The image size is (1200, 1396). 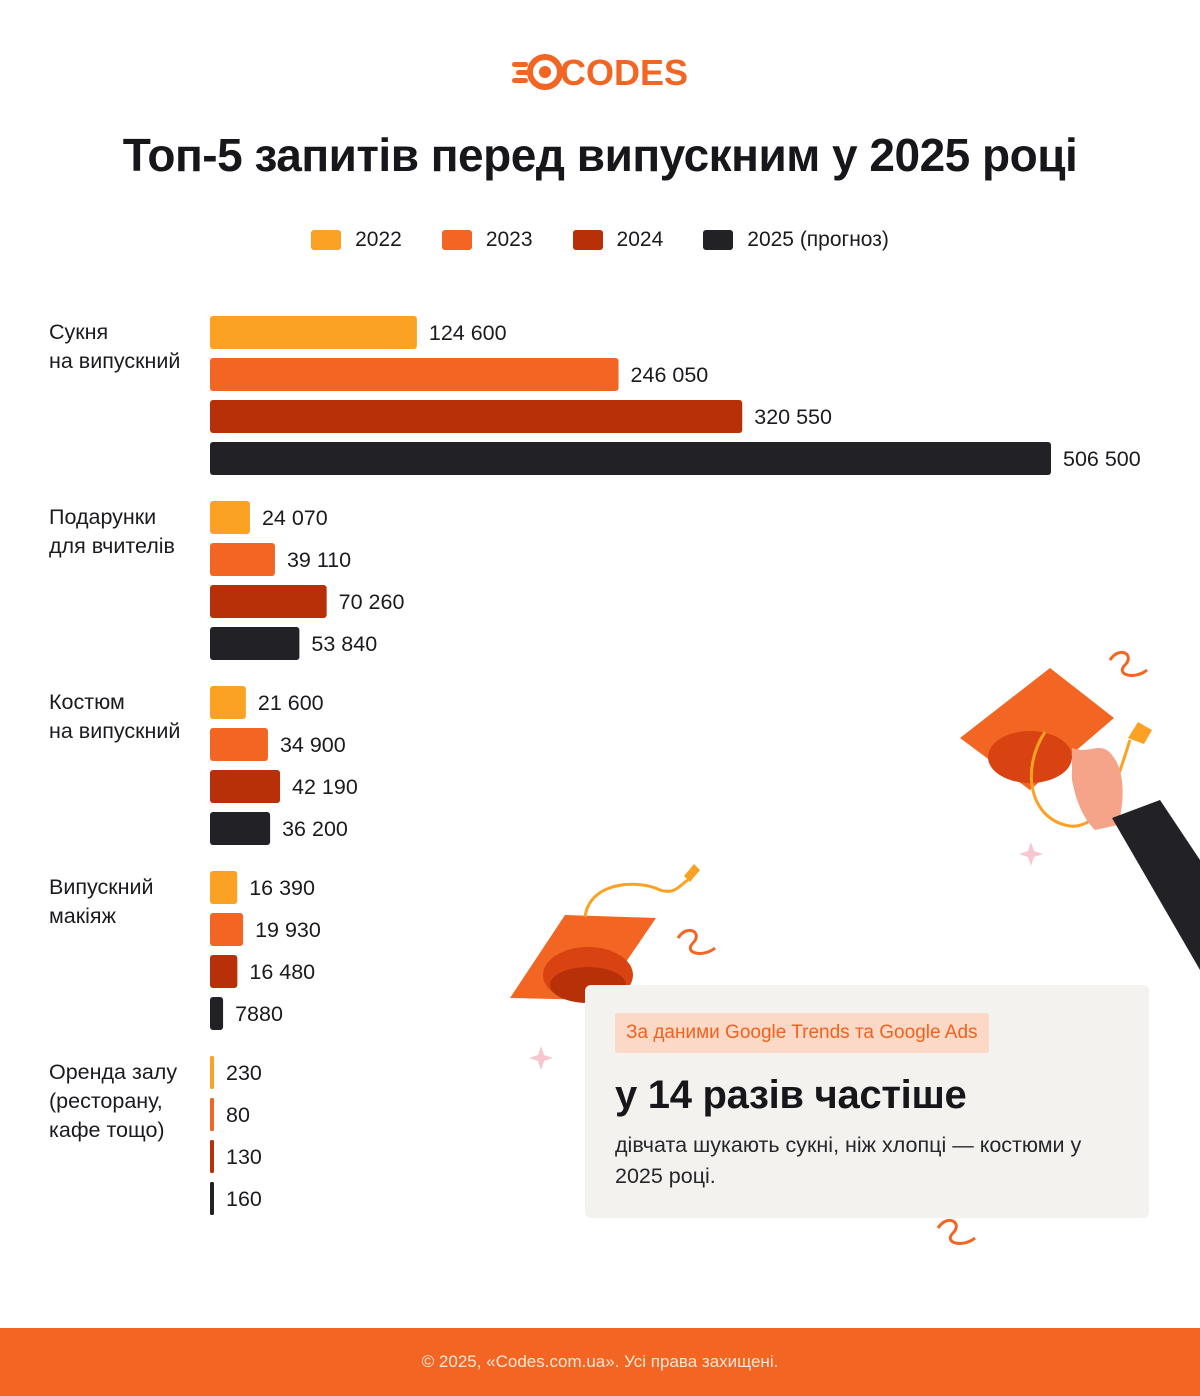 What do you see at coordinates (244, 1199) in the screenshot?
I see `bar-value-label: 160` at bounding box center [244, 1199].